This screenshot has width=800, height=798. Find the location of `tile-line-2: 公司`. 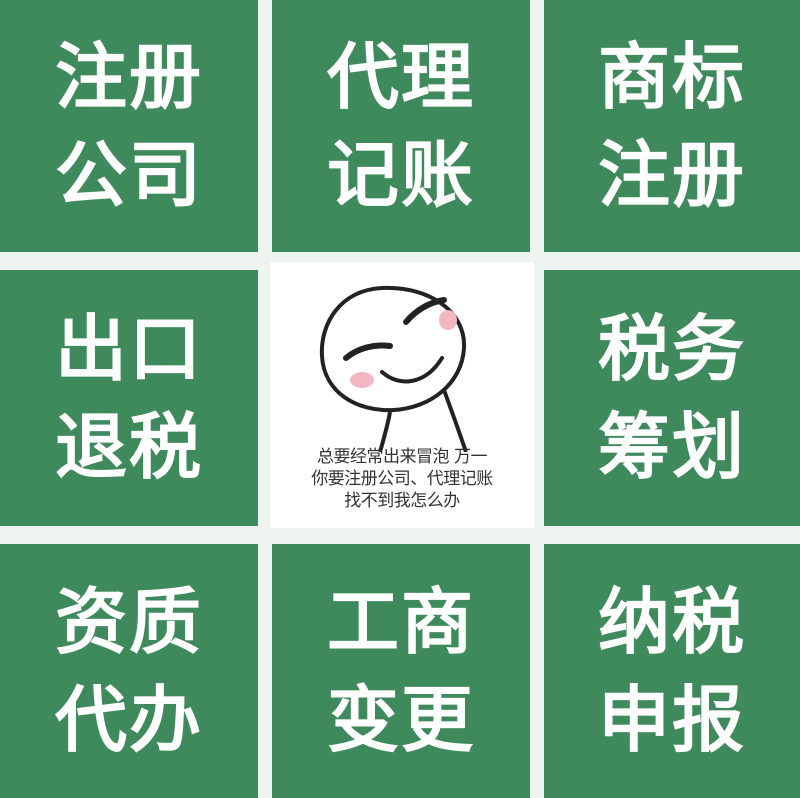

tile-line-2: 公司 is located at coordinates (128, 175).